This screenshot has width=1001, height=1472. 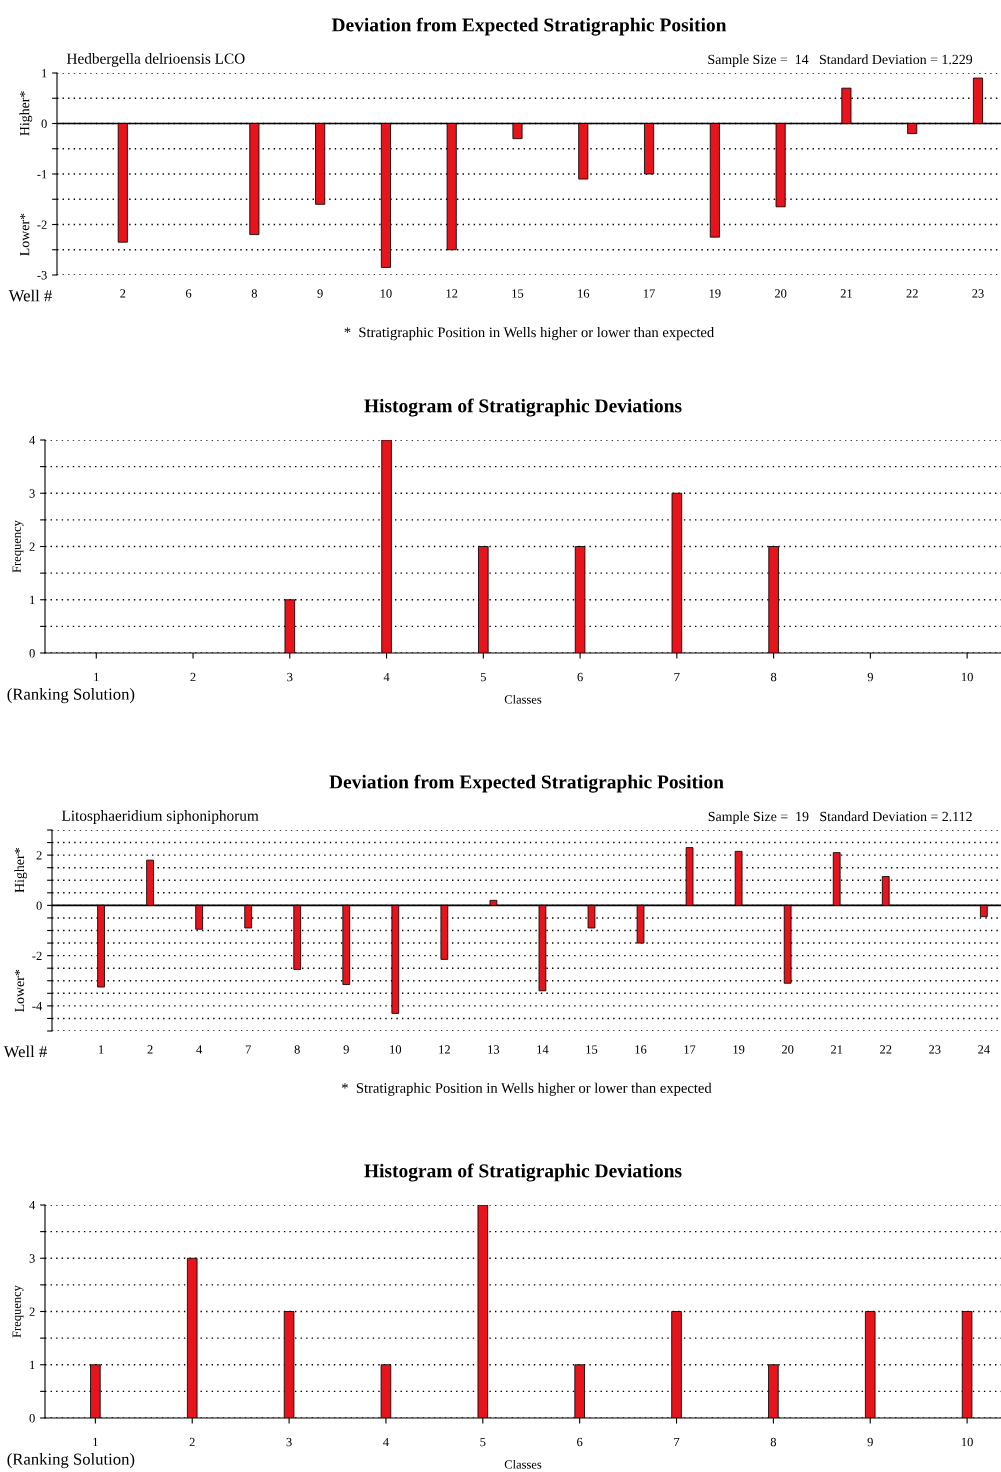 I want to click on x-tick-label: 14, so click(x=543, y=1049).